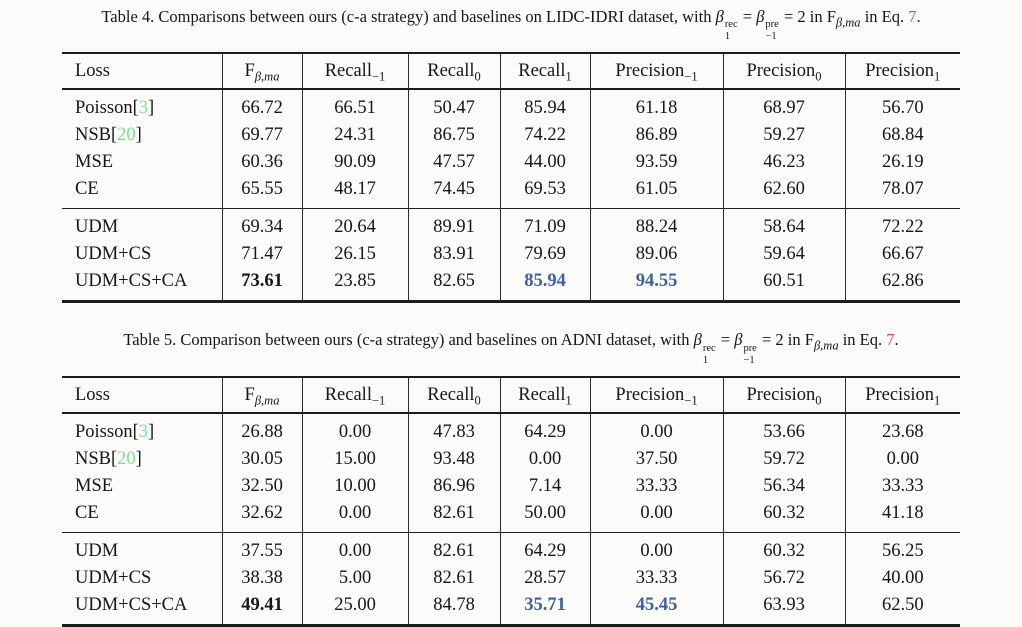 This screenshot has height=627, width=1022. Describe the element at coordinates (142, 548) in the screenshot. I see `row-label: UDM` at that location.